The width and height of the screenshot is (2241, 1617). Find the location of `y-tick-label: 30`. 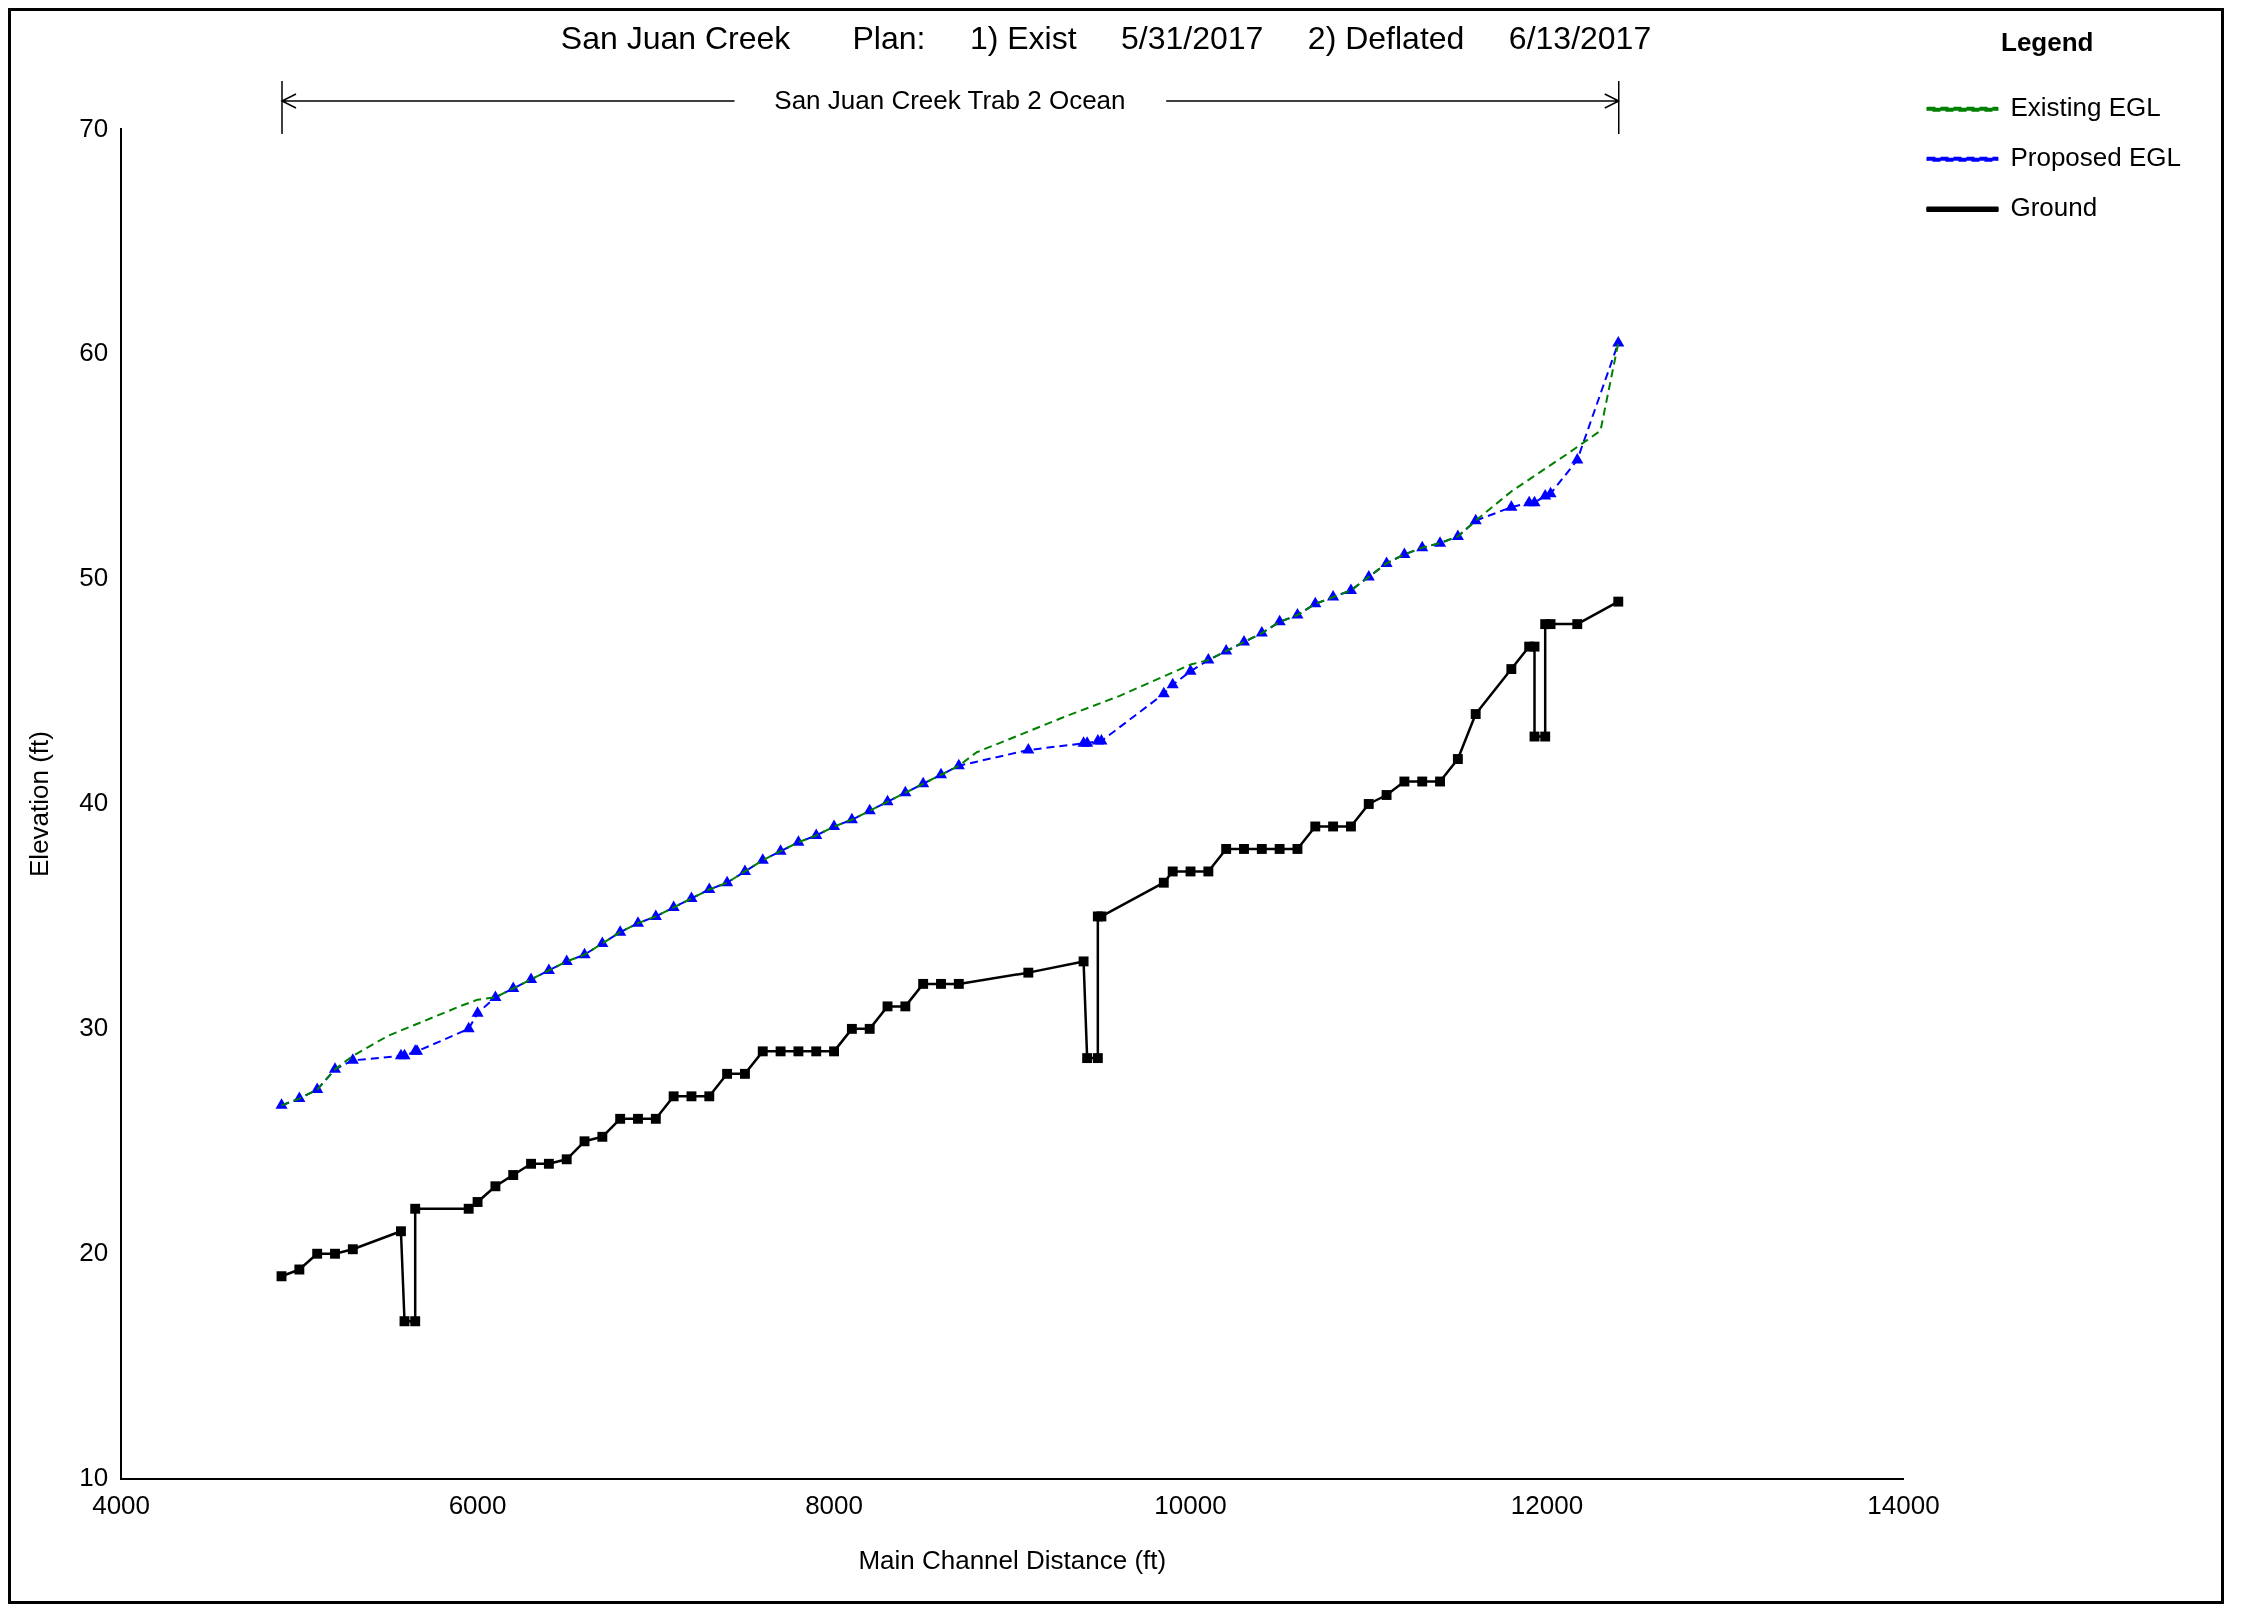

y-tick-label: 30 is located at coordinates (94, 1027).